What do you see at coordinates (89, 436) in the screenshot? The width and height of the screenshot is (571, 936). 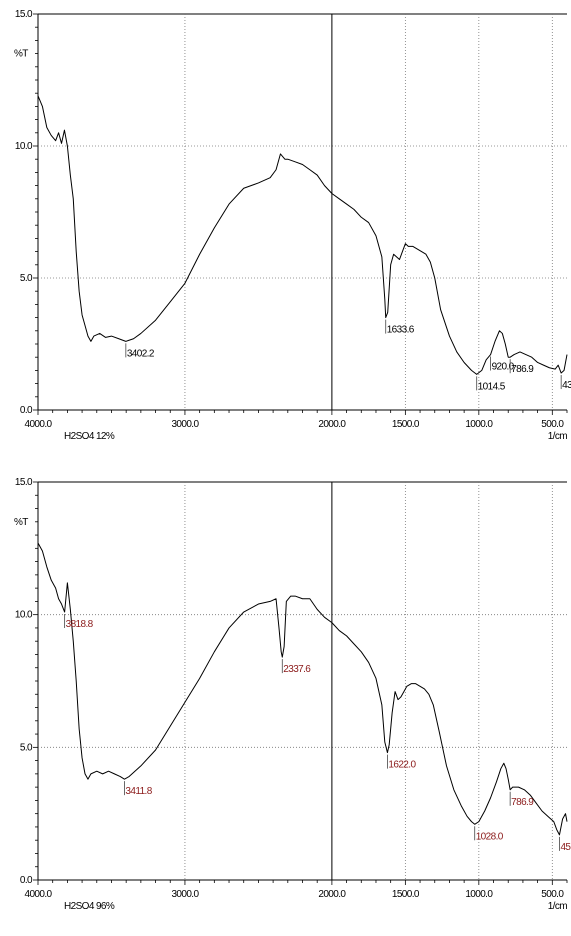 I see `sample-label: H2SO4 12%` at bounding box center [89, 436].